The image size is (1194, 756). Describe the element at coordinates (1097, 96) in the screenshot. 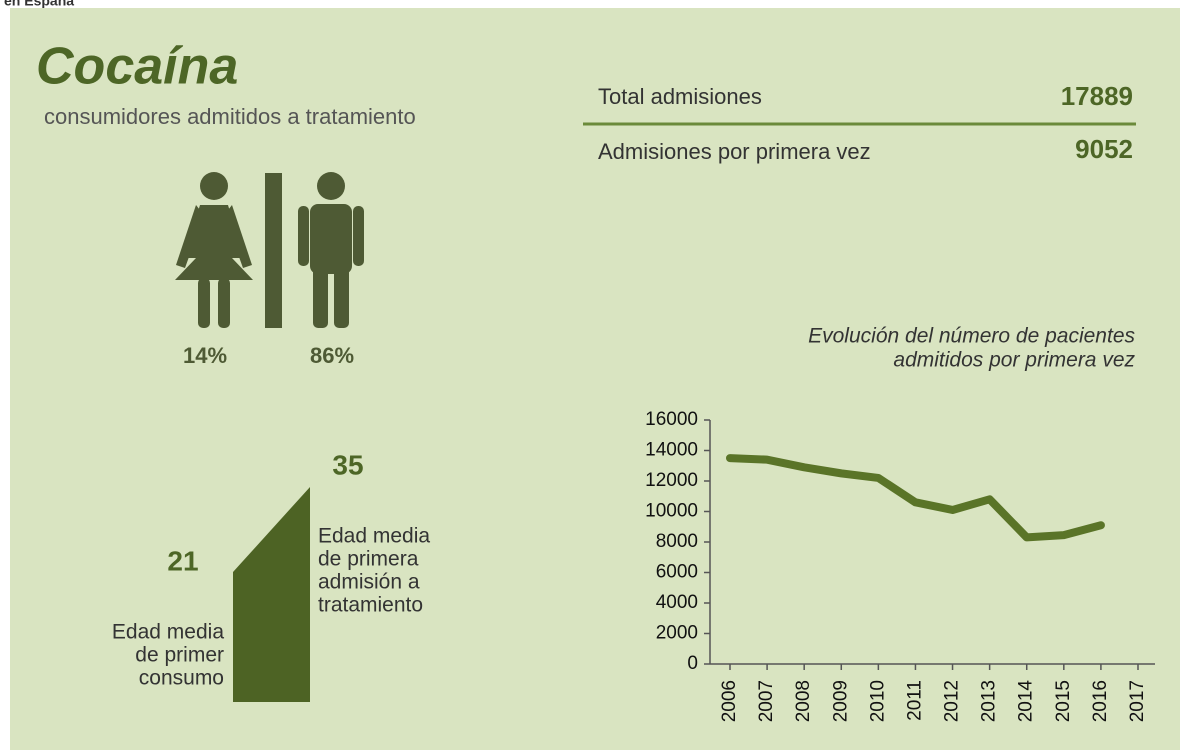

I see `stat-value: 17889` at that location.